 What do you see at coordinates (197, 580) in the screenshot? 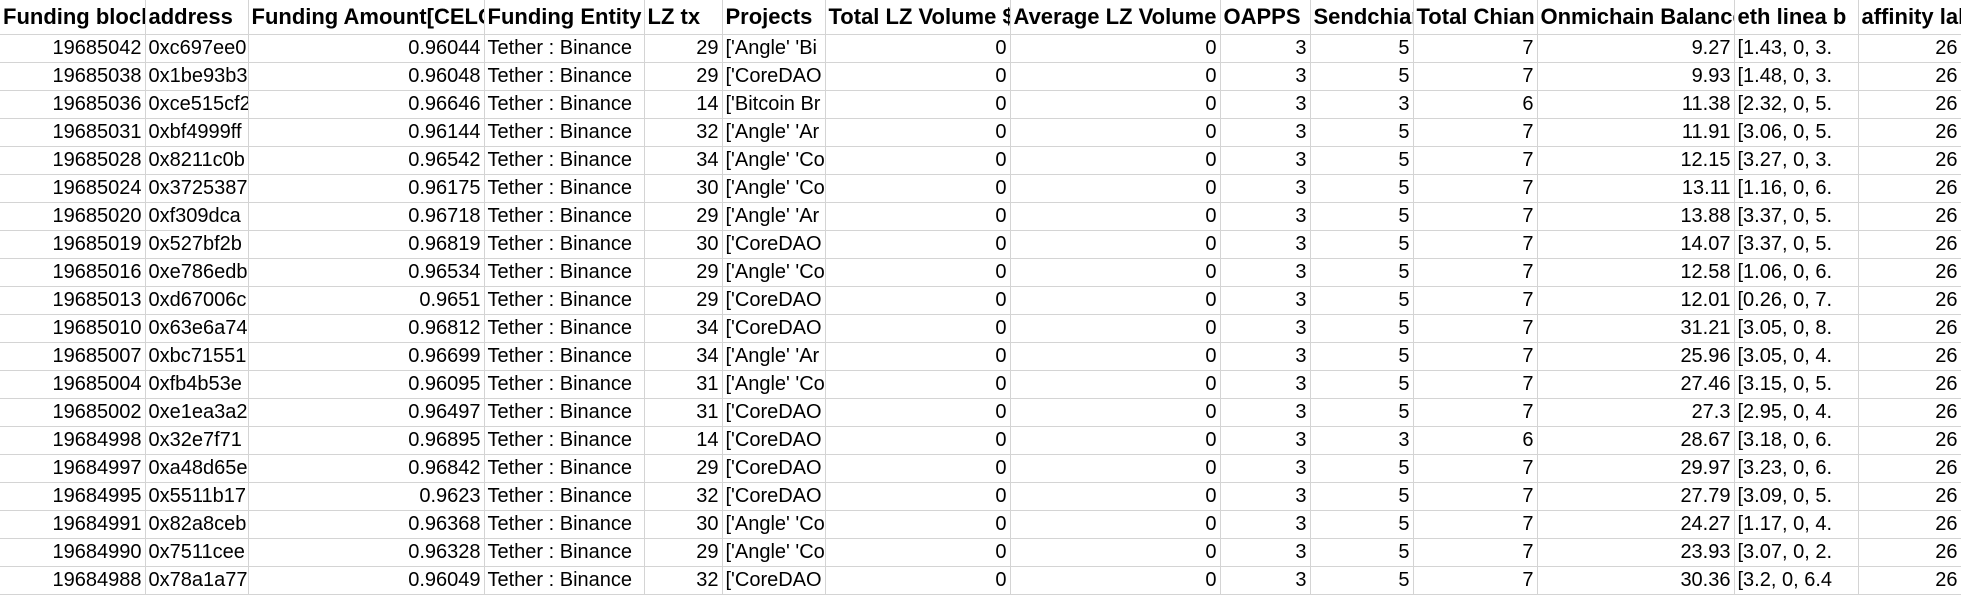
I see `cell-address: 0x78a1a77` at bounding box center [197, 580].